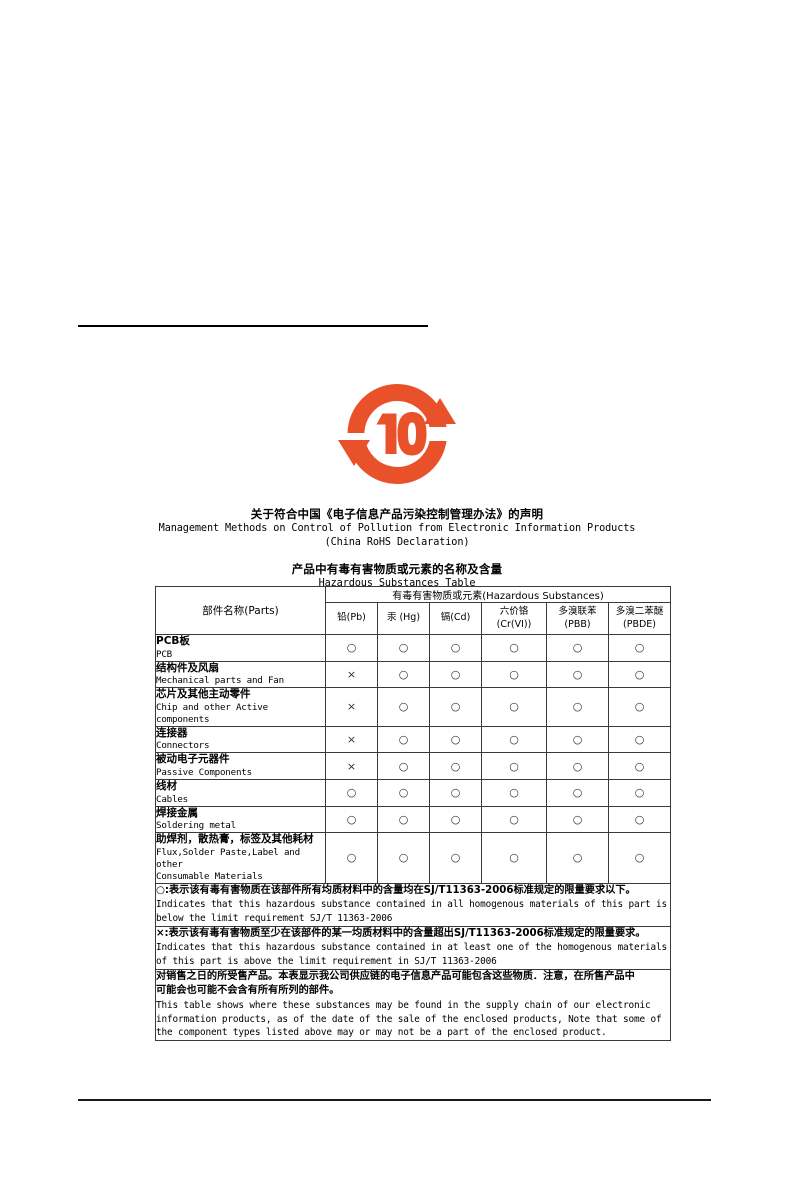  I want to click on table-row: 焊接金属 Soldering metal ○ ○ ○ ○ ○ ○, so click(413, 819).